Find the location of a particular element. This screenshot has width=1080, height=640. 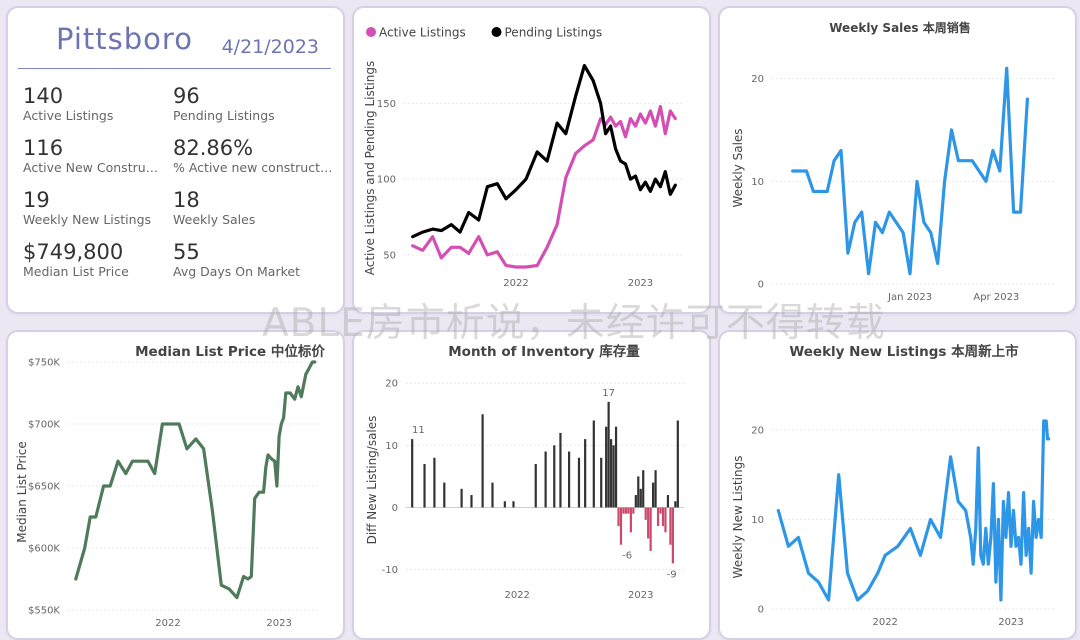

y-tick-label: $700K is located at coordinates (44, 425).